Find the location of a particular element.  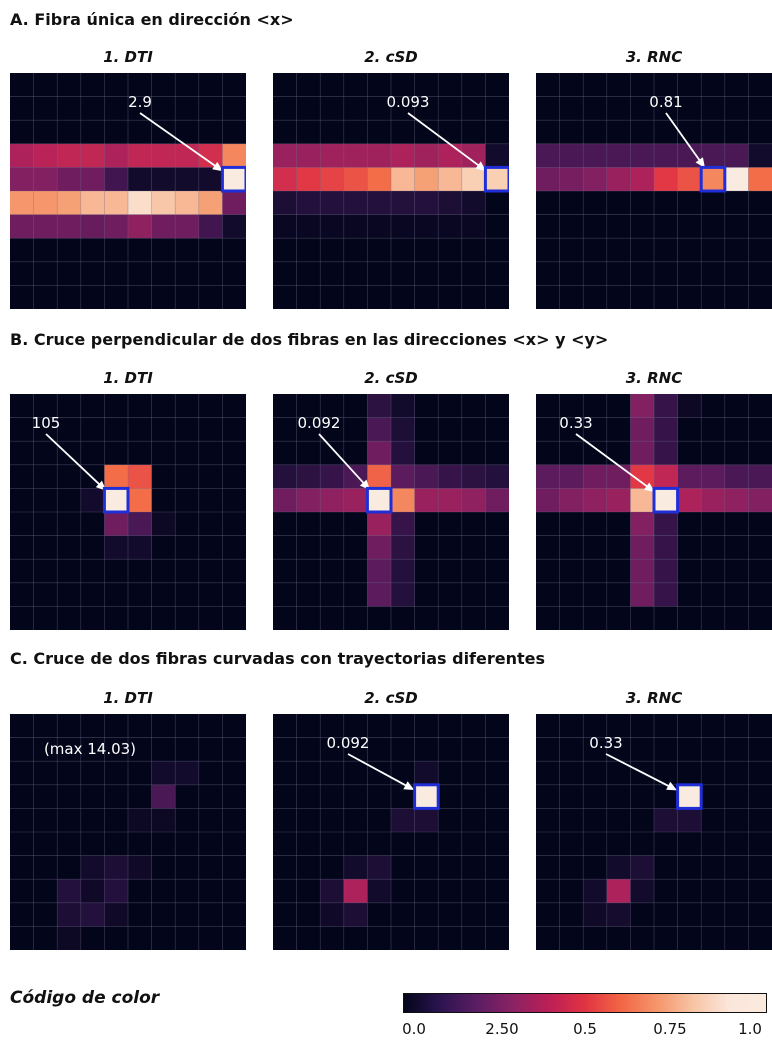

legend-title: Código de color is located at coordinates (85, 998).